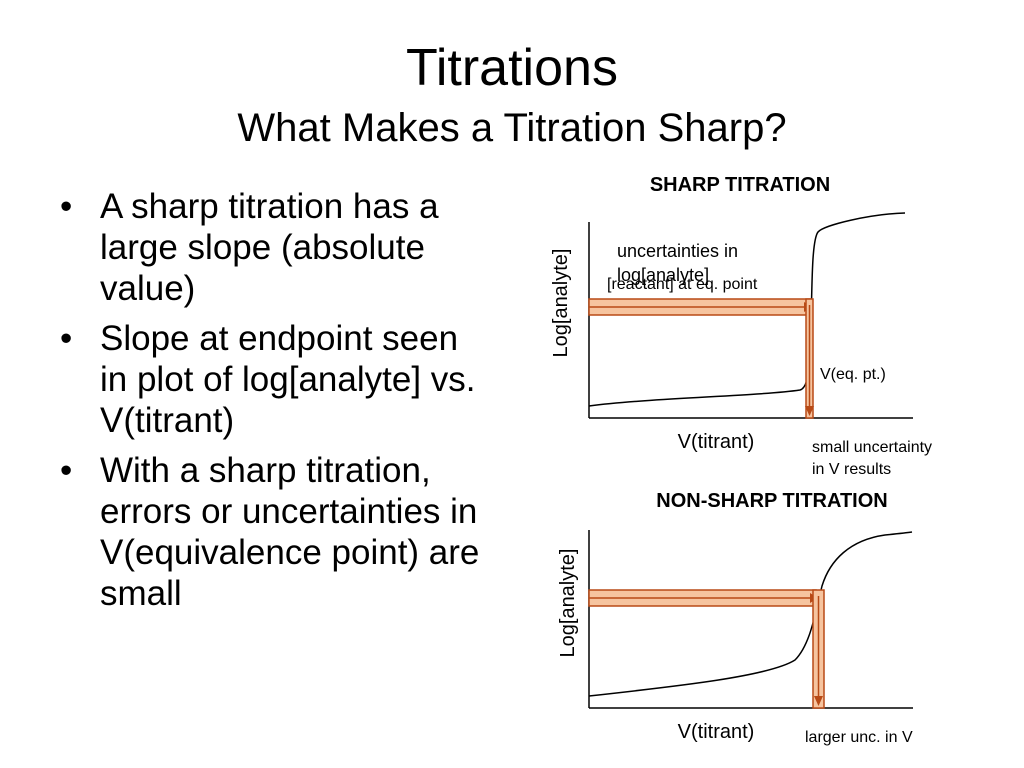  Describe the element at coordinates (716, 732) in the screenshot. I see `nonsharp-x-axis-label: V(titrant)` at that location.